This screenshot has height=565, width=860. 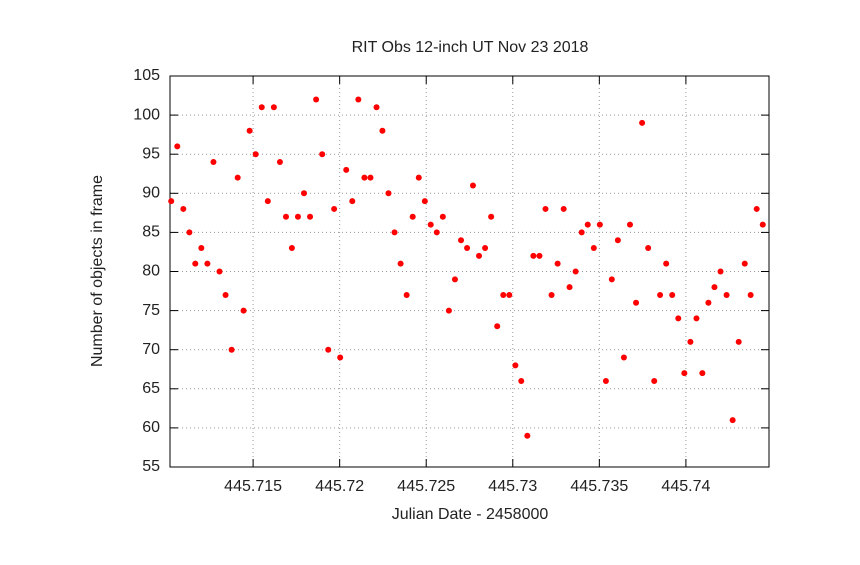 I want to click on y-tick-label: 70, so click(x=151, y=349).